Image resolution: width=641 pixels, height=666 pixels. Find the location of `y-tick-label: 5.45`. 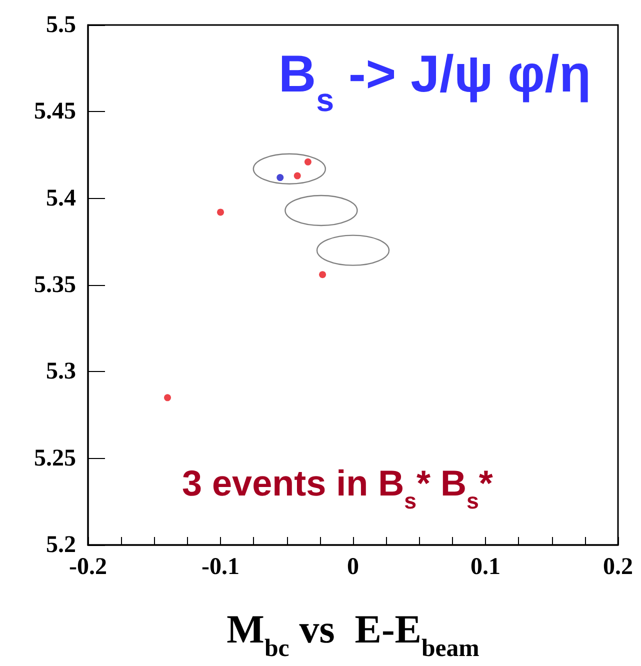

y-tick-label: 5.45 is located at coordinates (55, 111).